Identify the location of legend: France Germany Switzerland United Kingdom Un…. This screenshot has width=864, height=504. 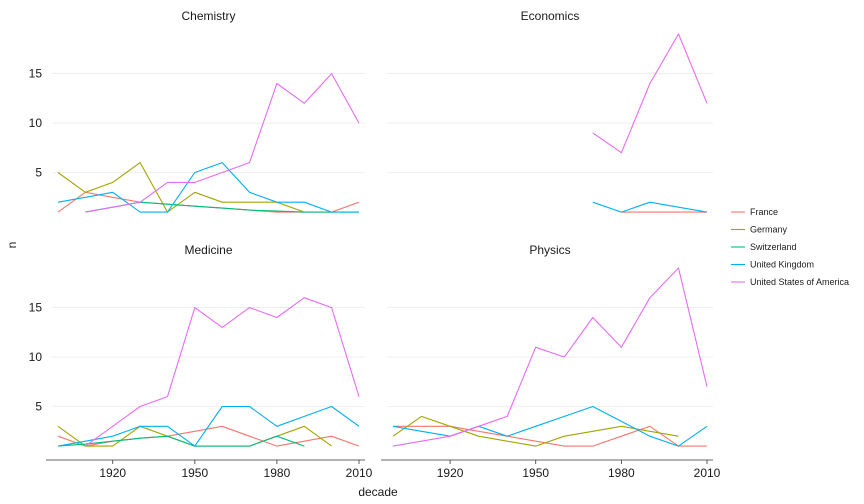
(790, 247).